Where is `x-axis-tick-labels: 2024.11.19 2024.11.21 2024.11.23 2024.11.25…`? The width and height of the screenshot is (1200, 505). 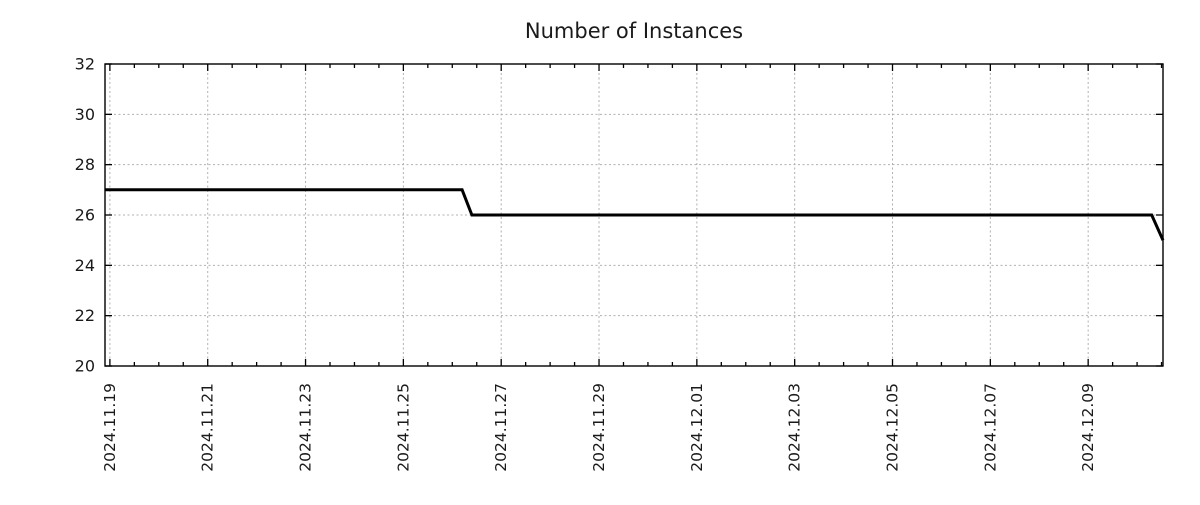
x-axis-tick-labels: 2024.11.19 2024.11.21 2024.11.23 2024.11.25… is located at coordinates (599, 427).